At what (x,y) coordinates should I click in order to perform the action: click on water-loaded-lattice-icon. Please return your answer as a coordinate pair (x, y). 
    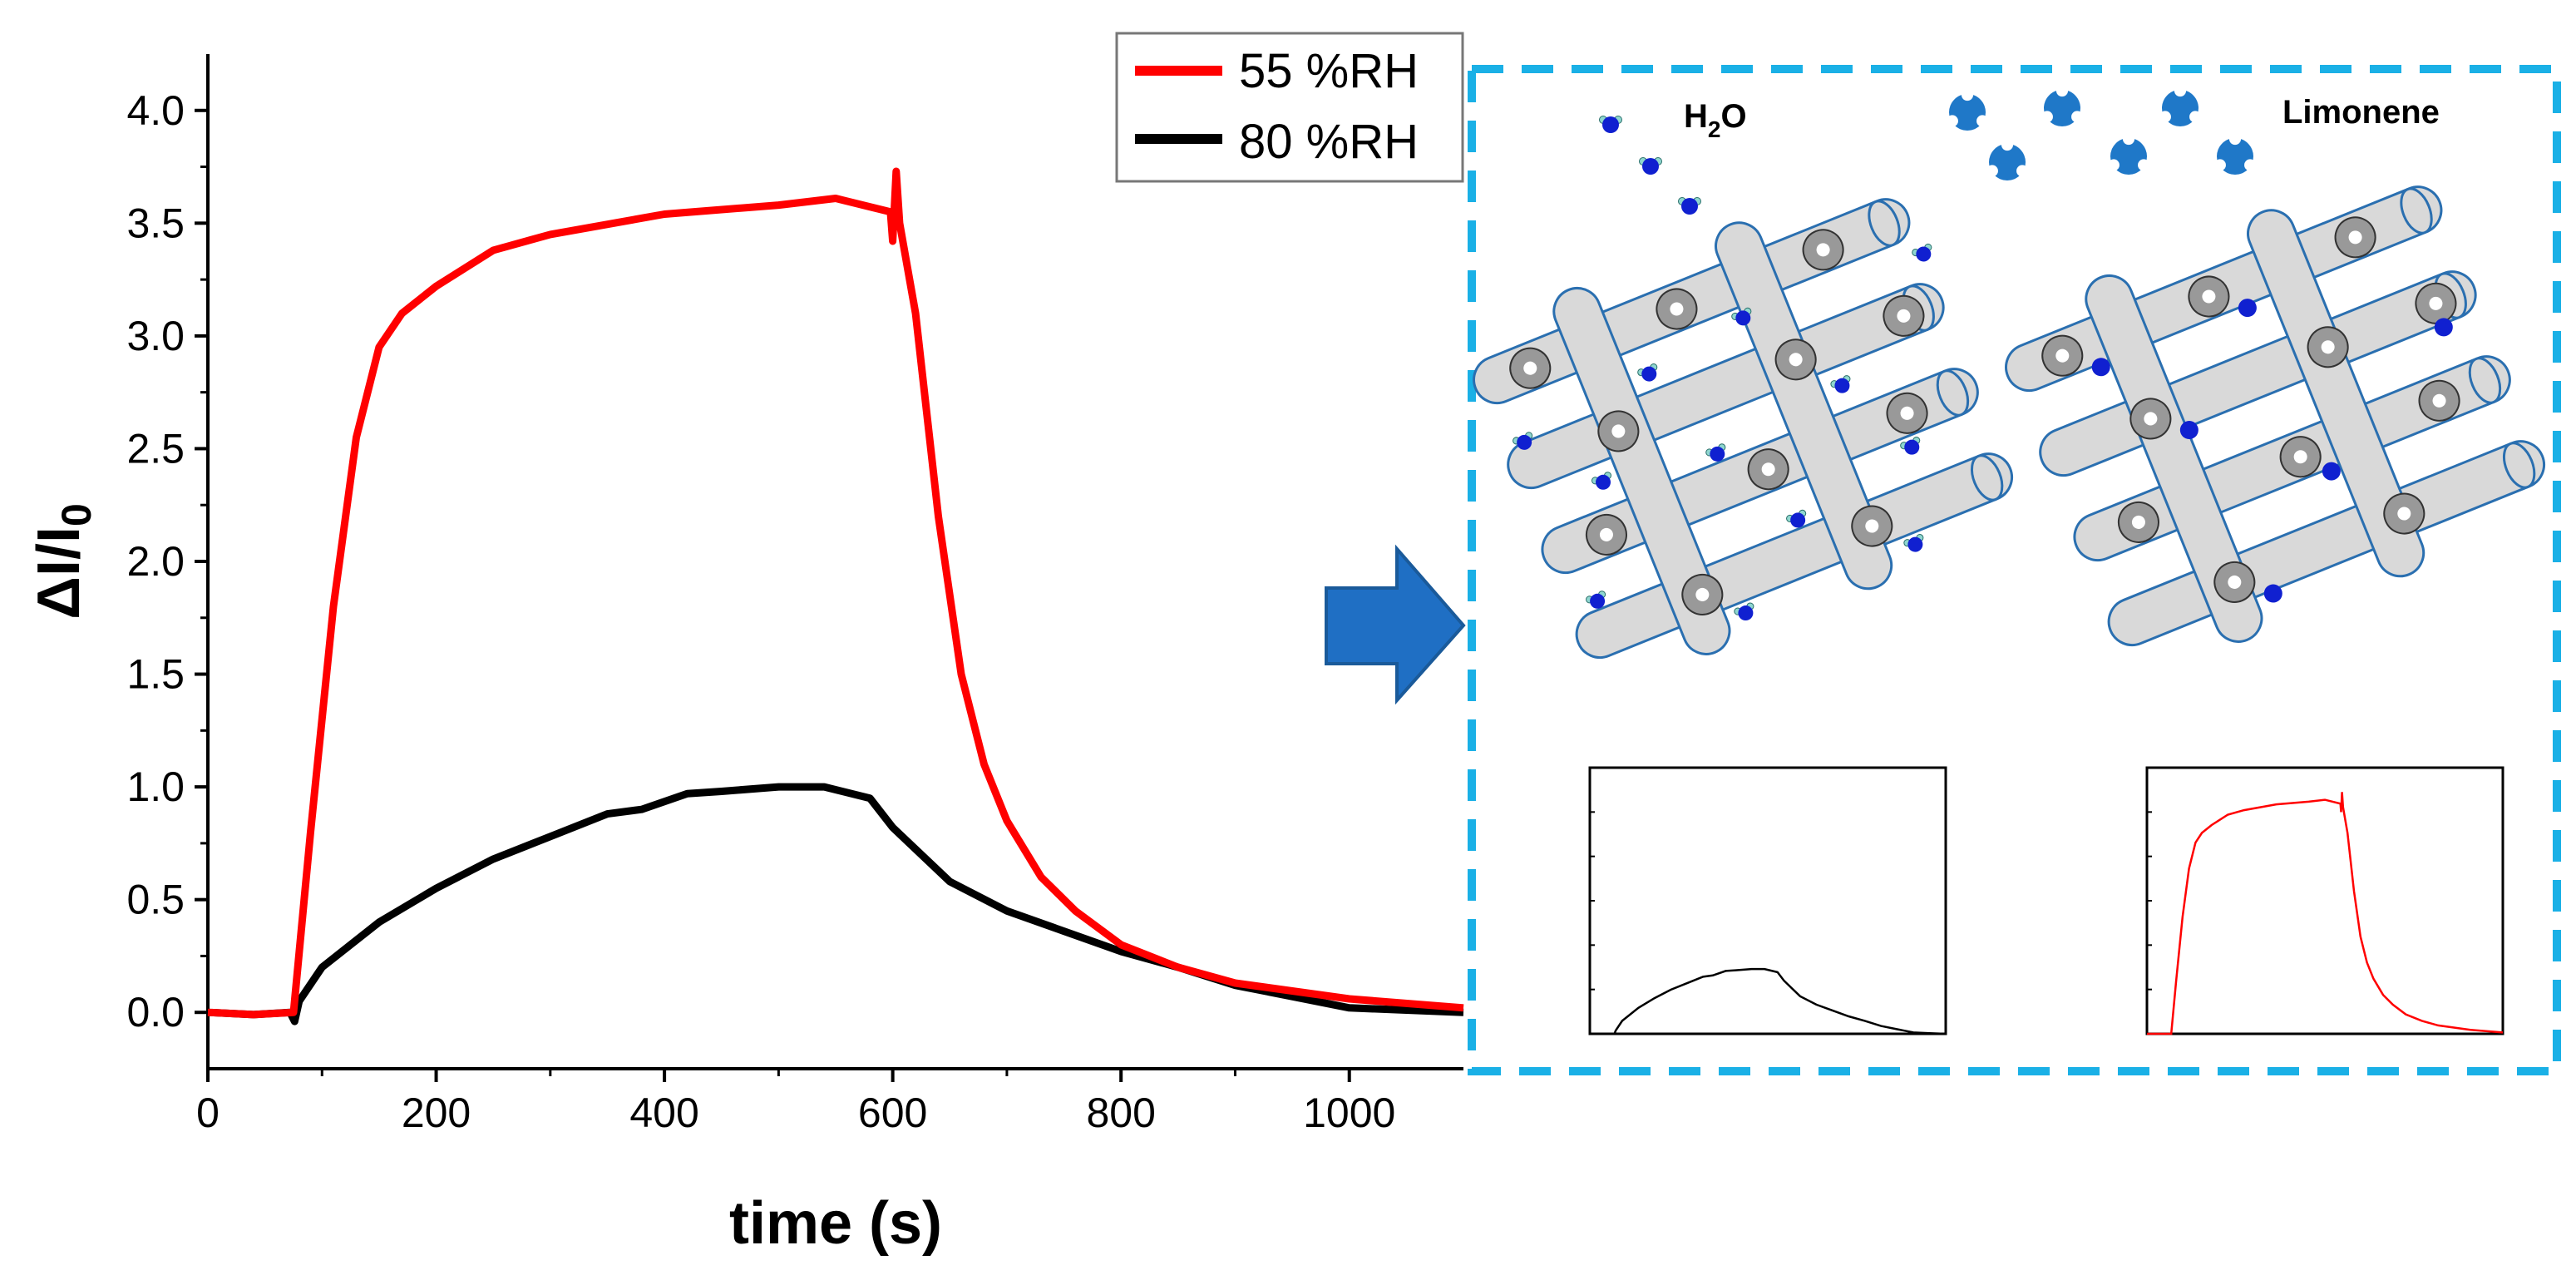
    Looking at the image, I should click on (1743, 429).